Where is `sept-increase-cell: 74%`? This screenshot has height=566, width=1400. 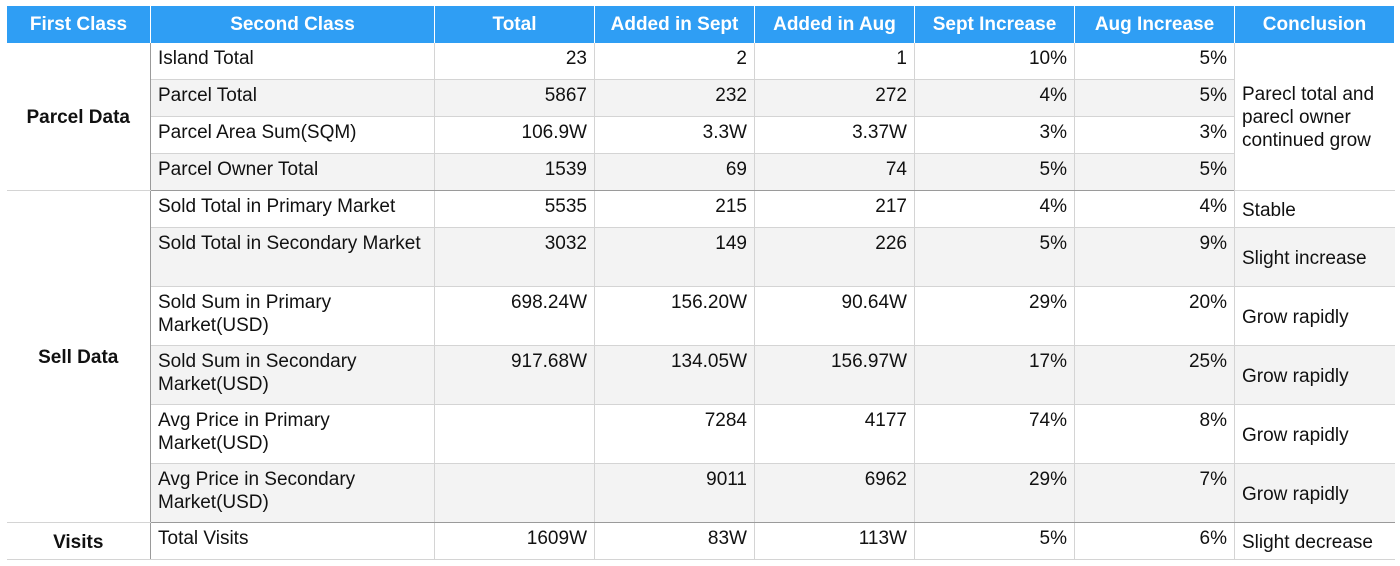
sept-increase-cell: 74% is located at coordinates (994, 434).